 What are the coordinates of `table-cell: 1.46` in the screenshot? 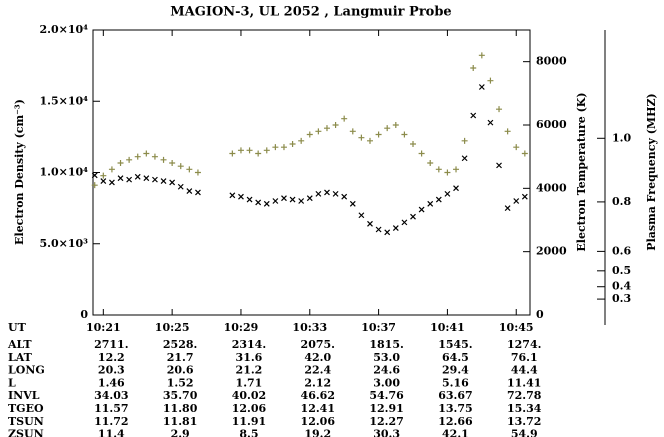 It's located at (111, 382).